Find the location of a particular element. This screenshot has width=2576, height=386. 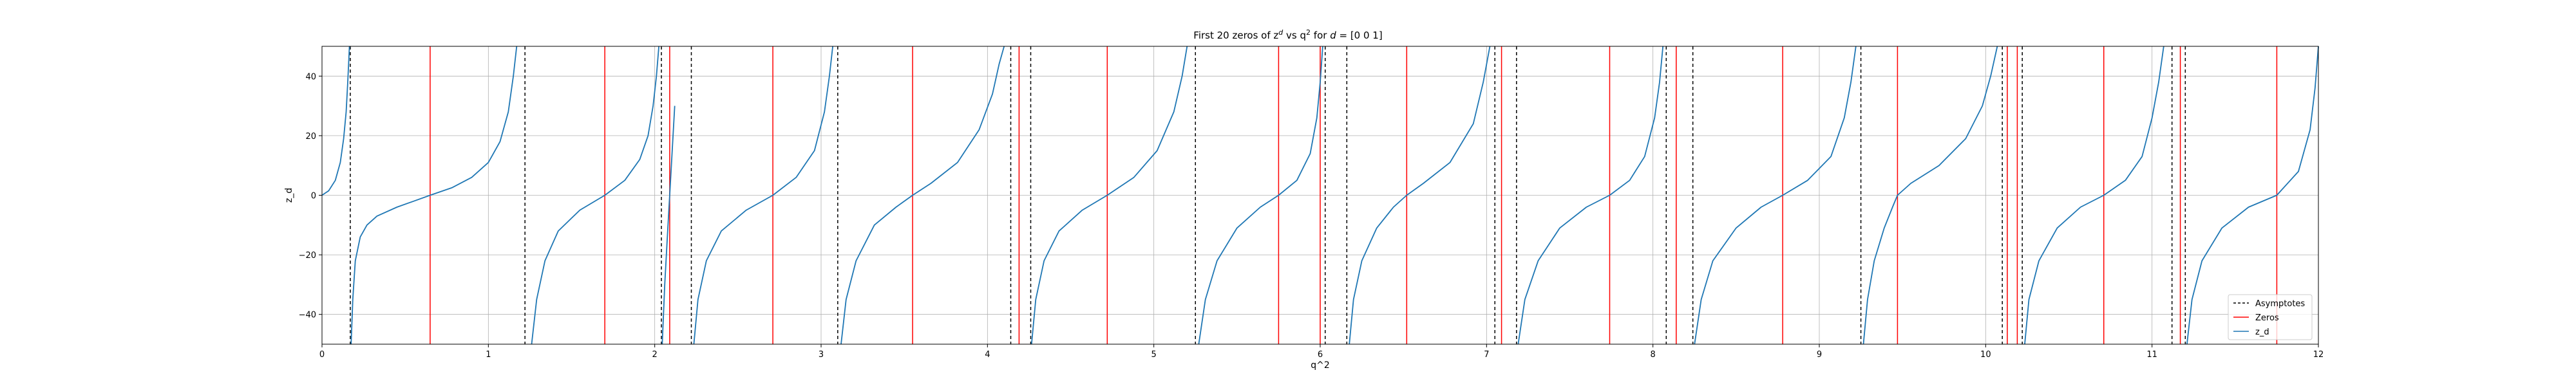

x-tick-label: 8 is located at coordinates (1653, 355).